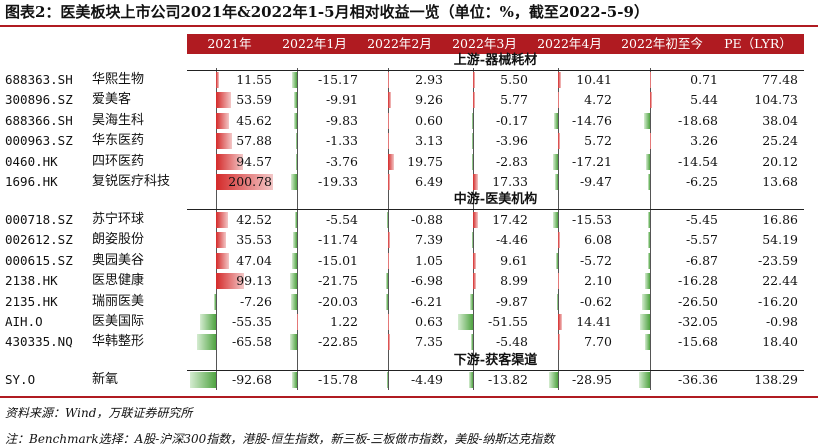 This screenshot has height=447, width=818. What do you see at coordinates (251, 321) in the screenshot?
I see `return-value: -55.35` at bounding box center [251, 321].